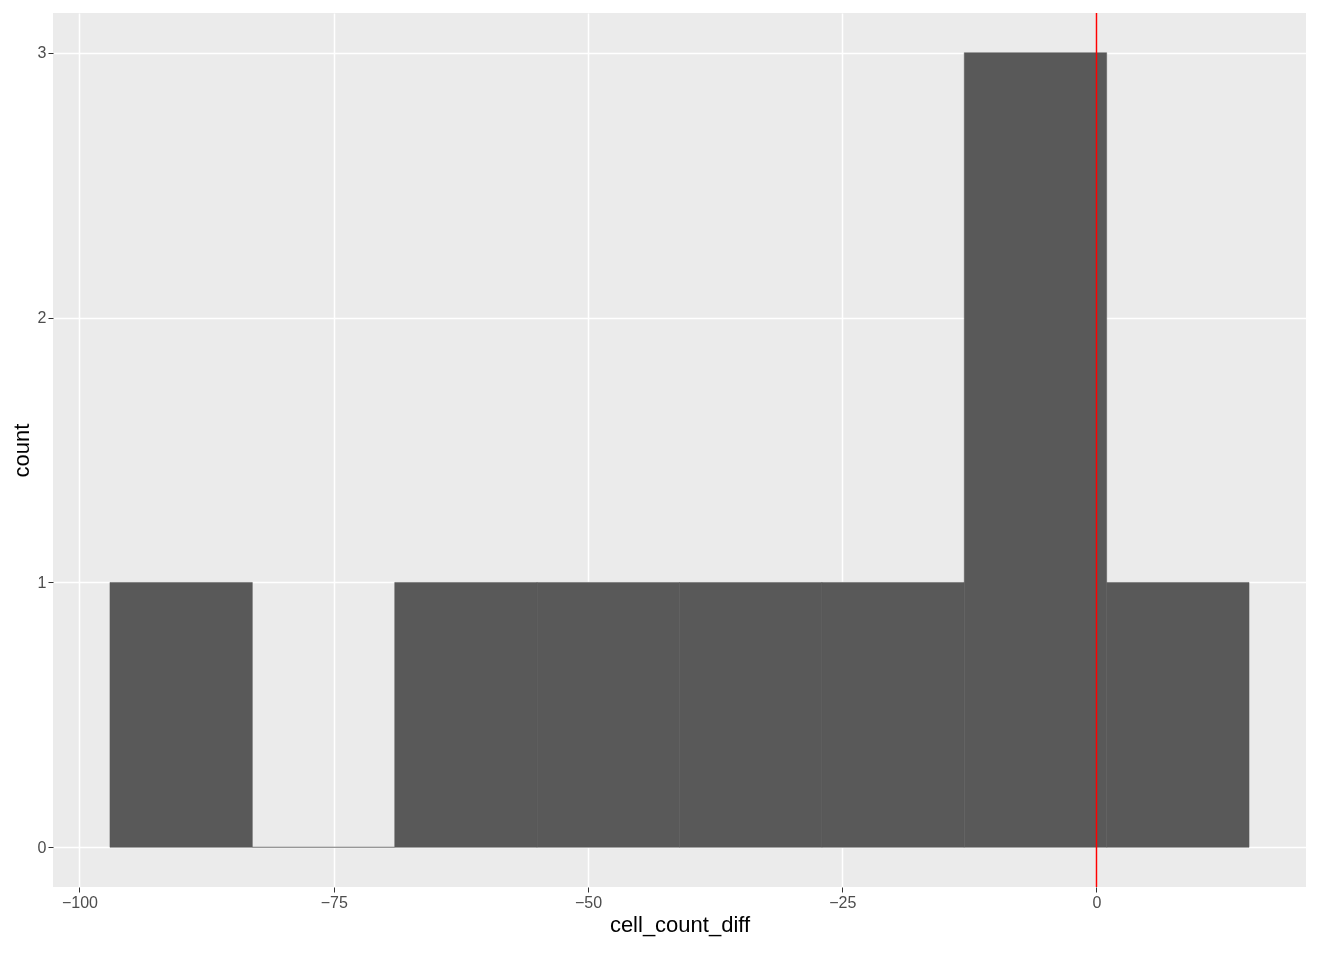 The width and height of the screenshot is (1344, 960). What do you see at coordinates (680, 924) in the screenshot?
I see `x-axis-title: cell_count_diff` at bounding box center [680, 924].